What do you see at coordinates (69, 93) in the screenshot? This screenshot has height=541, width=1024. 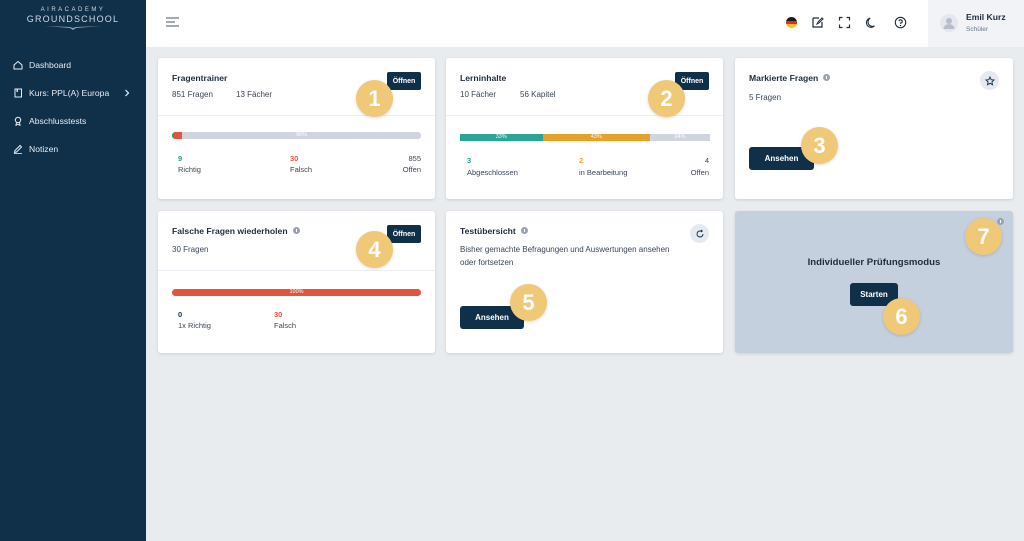 I see `sidebar-item-label: Kurs: PPL(A) Europa` at bounding box center [69, 93].